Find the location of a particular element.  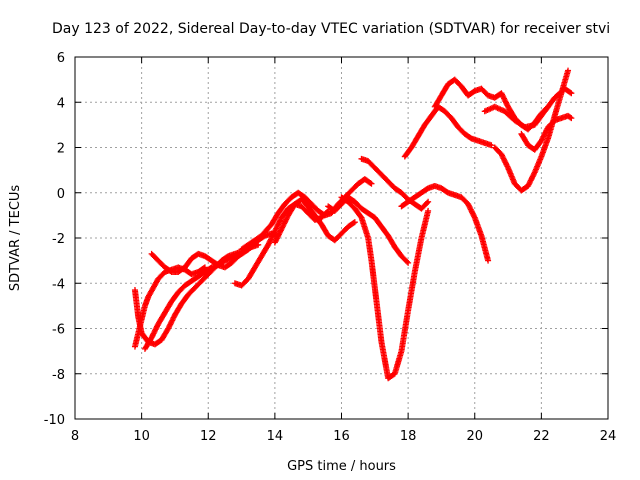

y-axis-label: SDTVAR / TECUs is located at coordinates (15, 238).